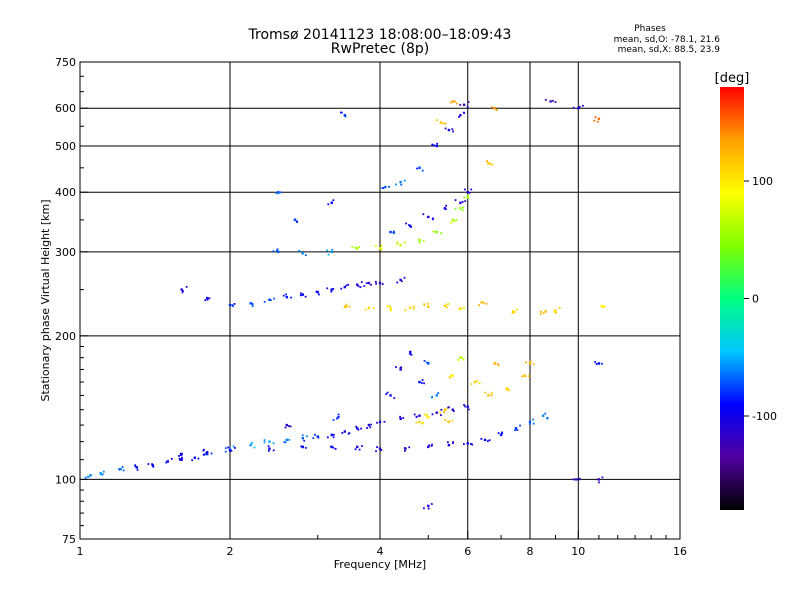  What do you see at coordinates (230, 551) in the screenshot?
I see `x-tick-label: 2` at bounding box center [230, 551].